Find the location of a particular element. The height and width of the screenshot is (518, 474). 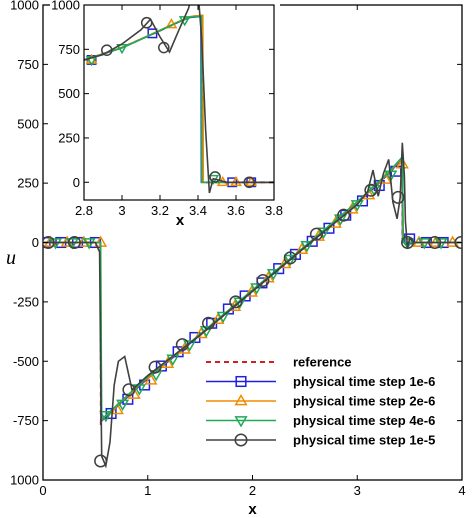

inset-x-tick-label: 3.6 is located at coordinates (236, 210).